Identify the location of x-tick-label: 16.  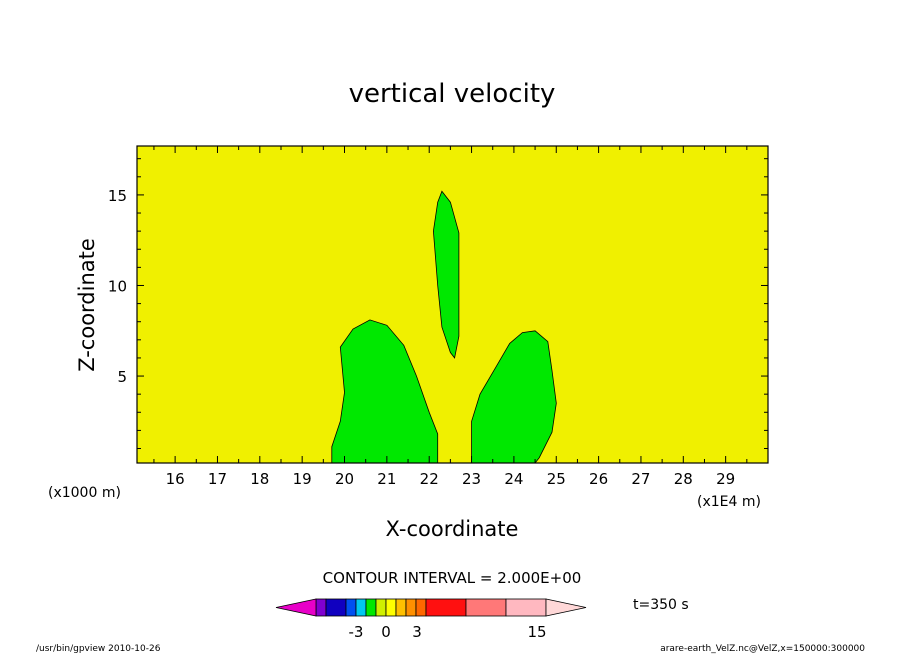
(175, 479).